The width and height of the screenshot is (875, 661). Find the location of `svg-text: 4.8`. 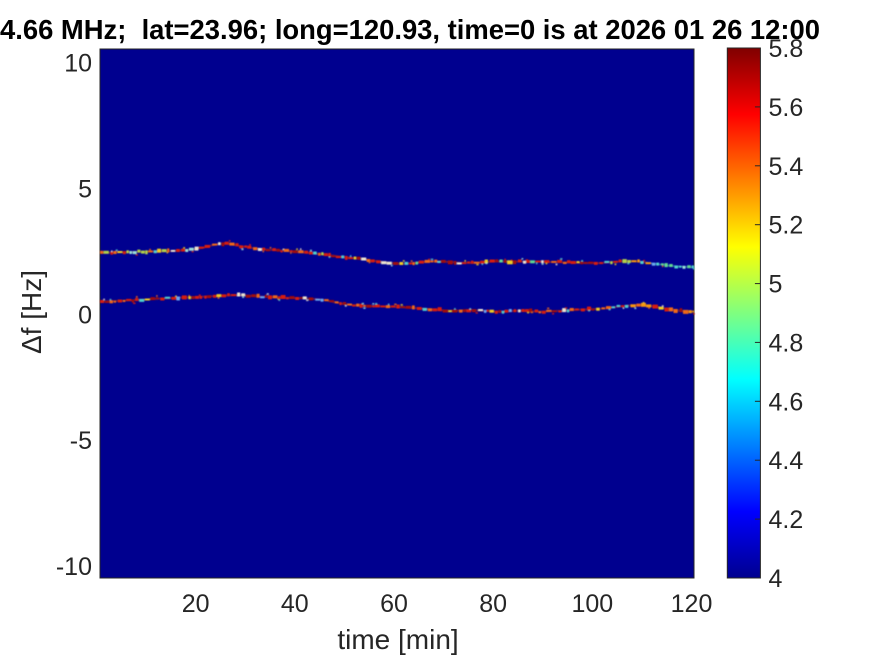

svg-text: 4.8 is located at coordinates (786, 343).